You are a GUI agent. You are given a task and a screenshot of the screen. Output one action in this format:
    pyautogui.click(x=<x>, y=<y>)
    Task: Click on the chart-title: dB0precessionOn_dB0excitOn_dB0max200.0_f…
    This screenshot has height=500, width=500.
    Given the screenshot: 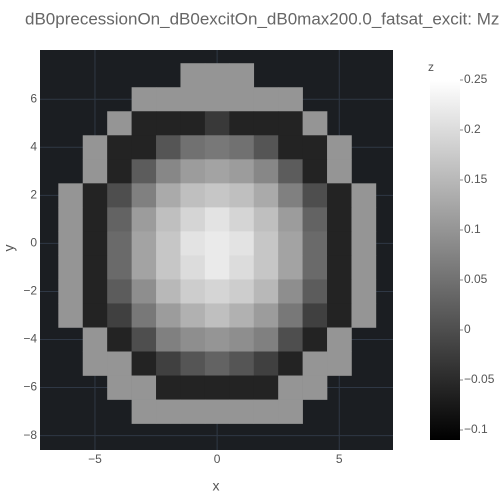 What is the action you would take?
    pyautogui.click(x=262, y=18)
    